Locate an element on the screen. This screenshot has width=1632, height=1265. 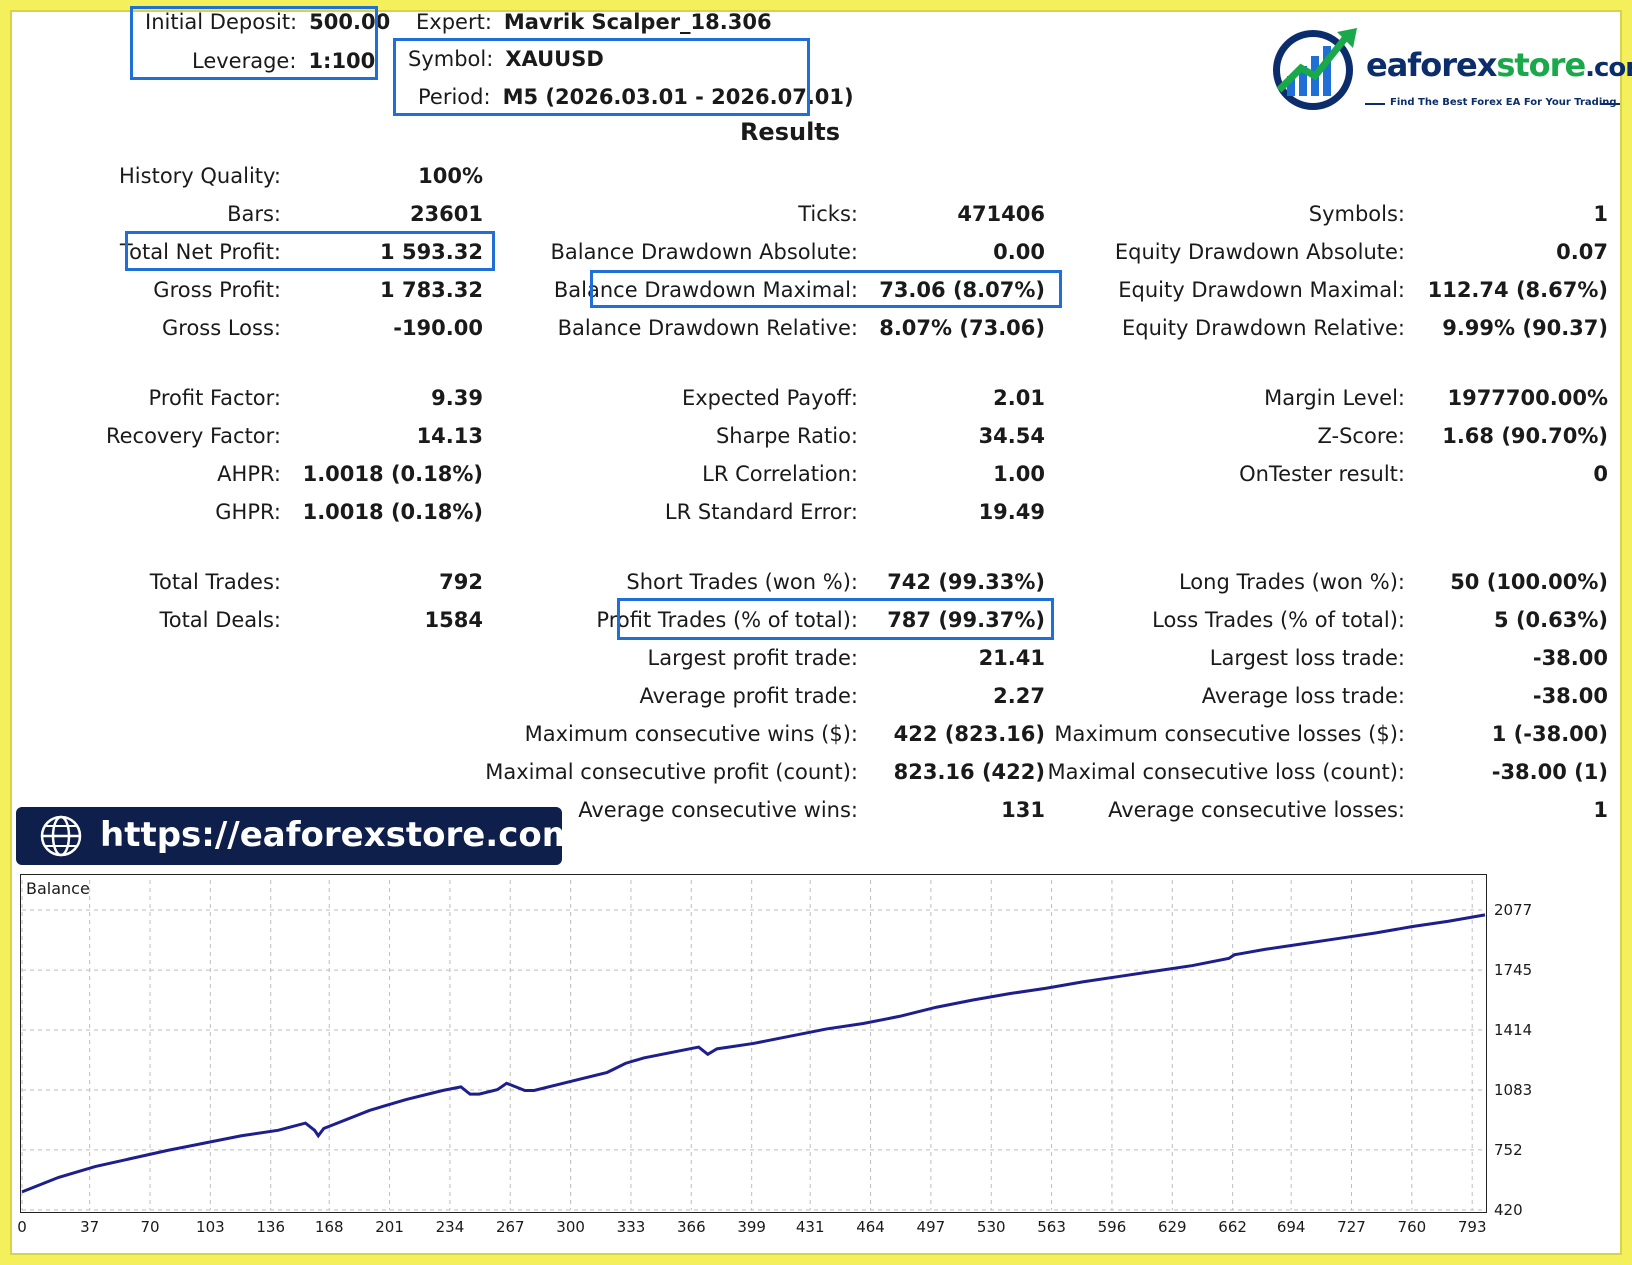
stat-label: Sharpe Ratio: is located at coordinates (786, 436).